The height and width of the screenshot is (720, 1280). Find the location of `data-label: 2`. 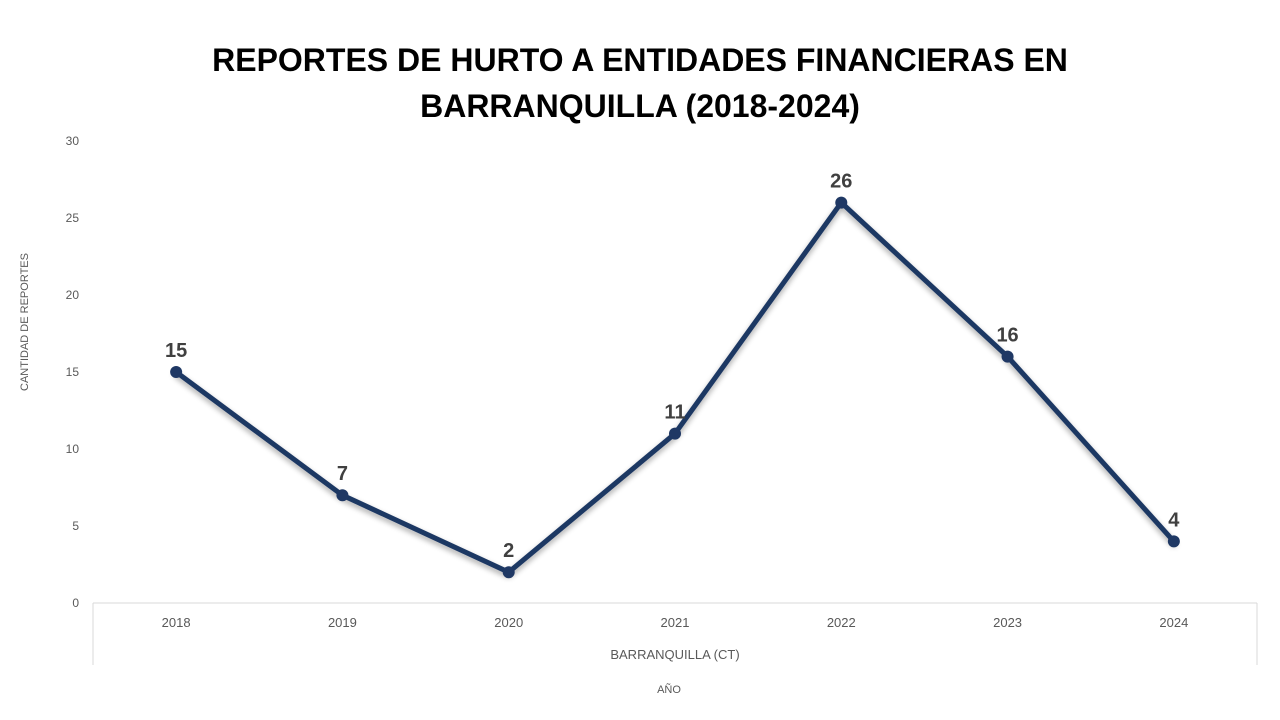

data-label: 2 is located at coordinates (508, 551).